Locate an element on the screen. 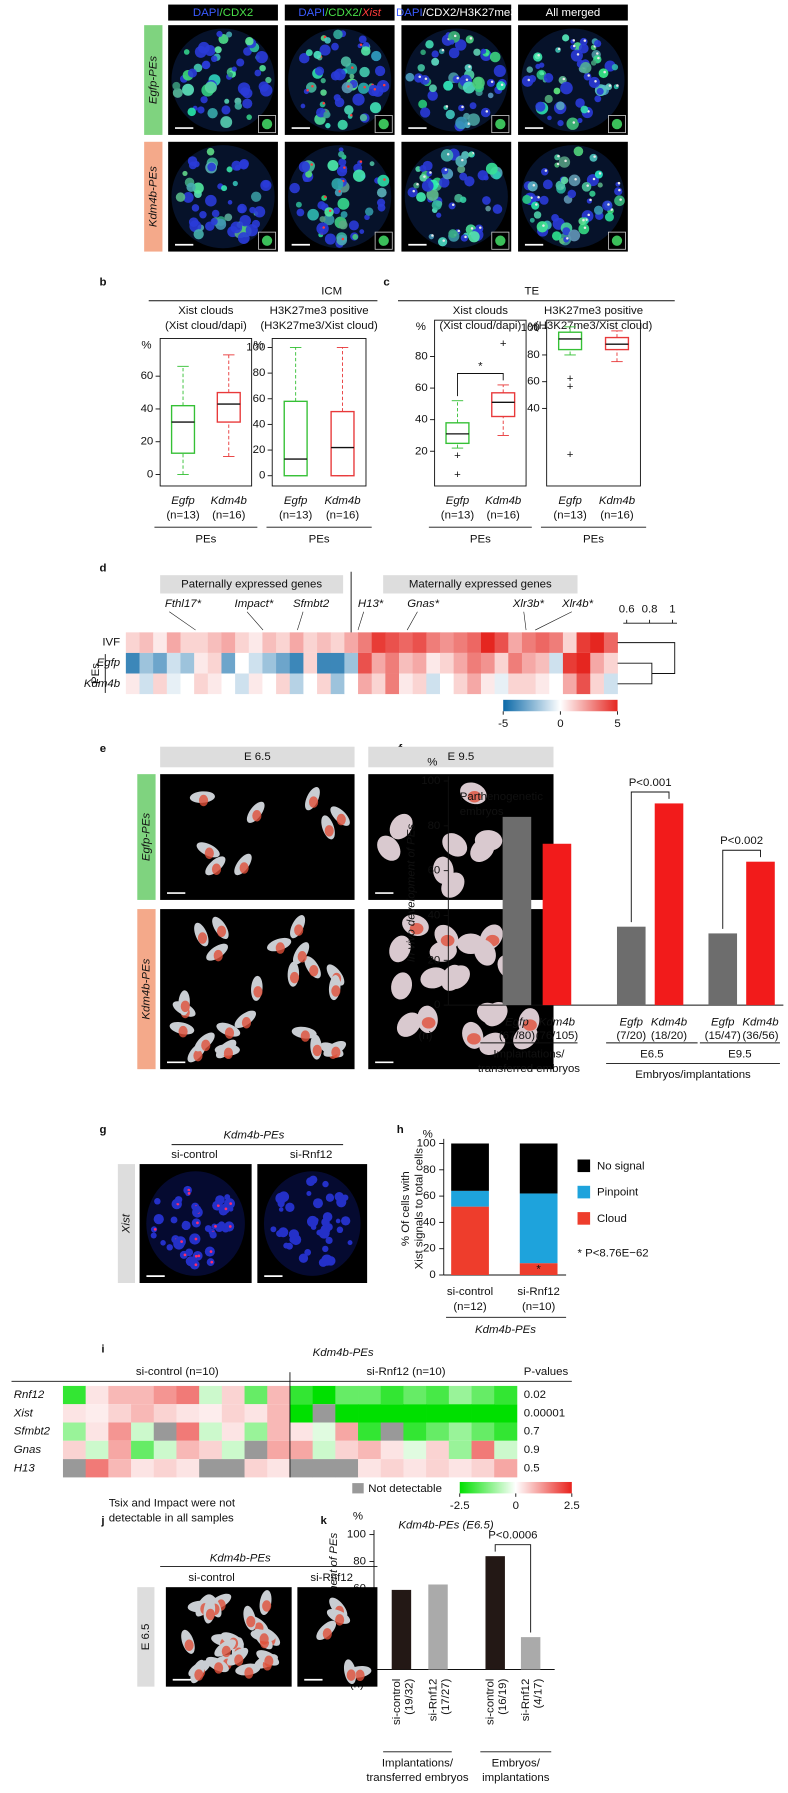 The image size is (788, 1793). n-label: (7/20) is located at coordinates (631, 1036).